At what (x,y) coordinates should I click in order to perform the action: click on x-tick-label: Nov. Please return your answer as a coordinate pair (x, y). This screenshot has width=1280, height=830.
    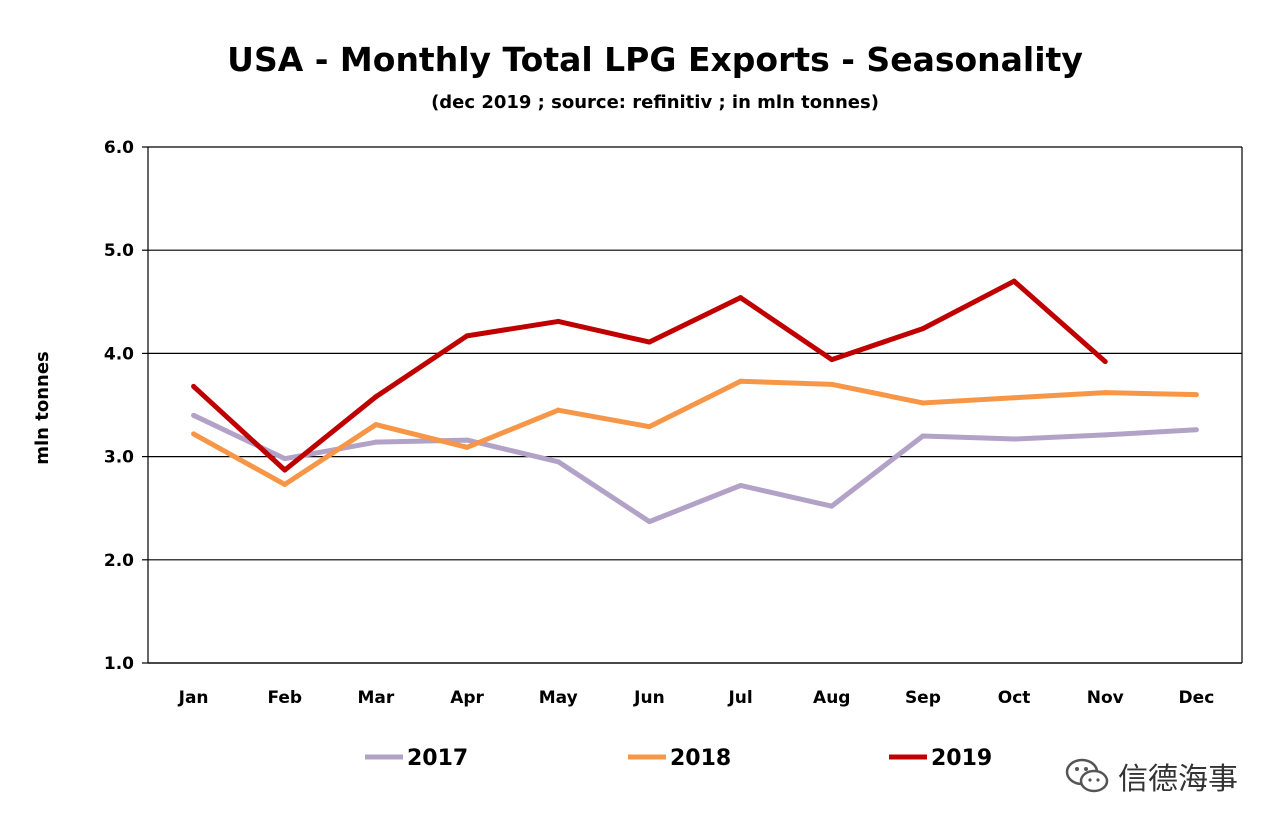
    Looking at the image, I should click on (1105, 698).